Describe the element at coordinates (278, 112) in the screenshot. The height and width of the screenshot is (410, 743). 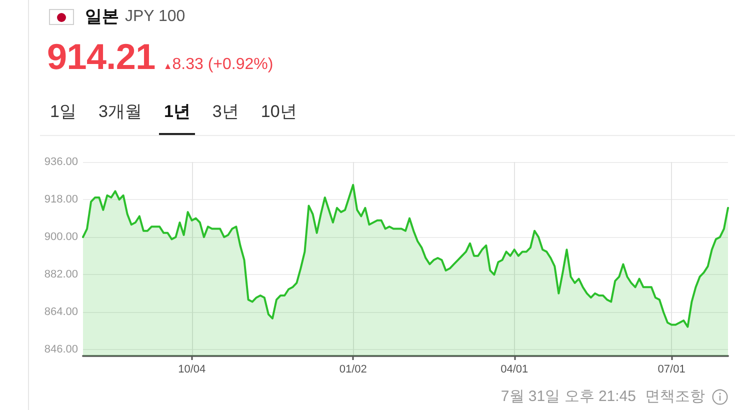
I see `text: 10년` at that location.